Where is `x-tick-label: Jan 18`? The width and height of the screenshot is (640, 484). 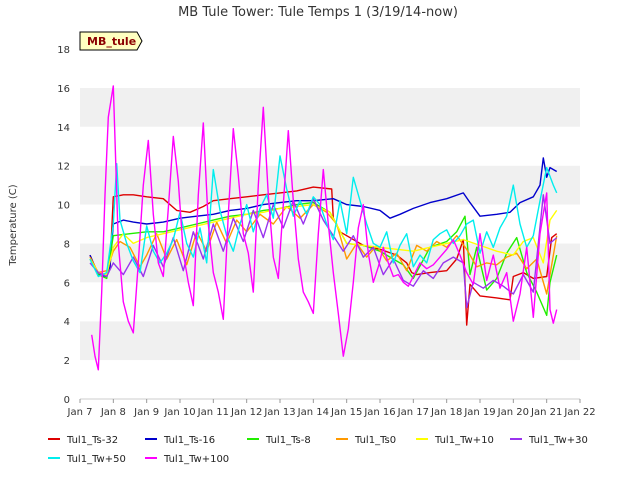
x-tick-label: Jan 18 is located at coordinates (446, 412).